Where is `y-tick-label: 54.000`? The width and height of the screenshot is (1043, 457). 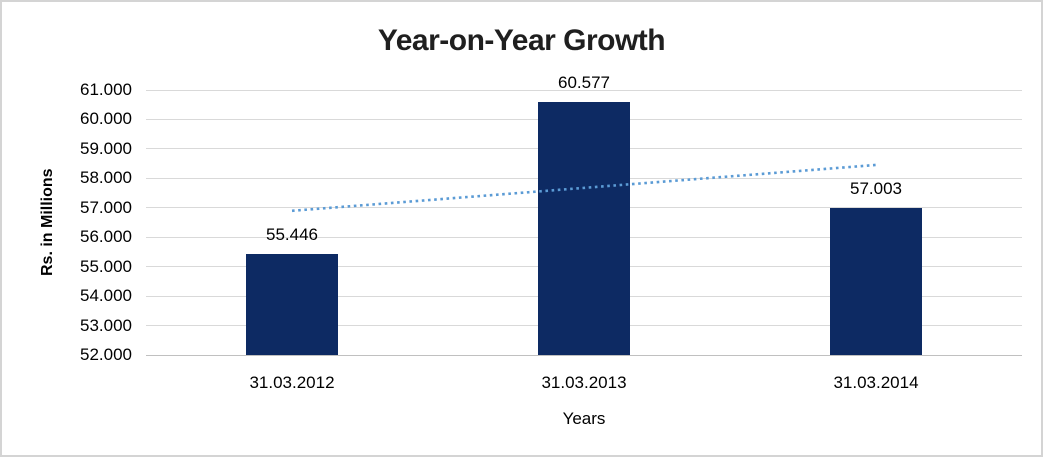
y-tick-label: 54.000 is located at coordinates (106, 296).